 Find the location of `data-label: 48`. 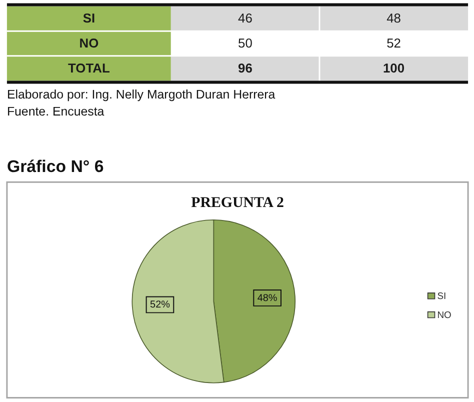

data-label: 48 is located at coordinates (393, 18).